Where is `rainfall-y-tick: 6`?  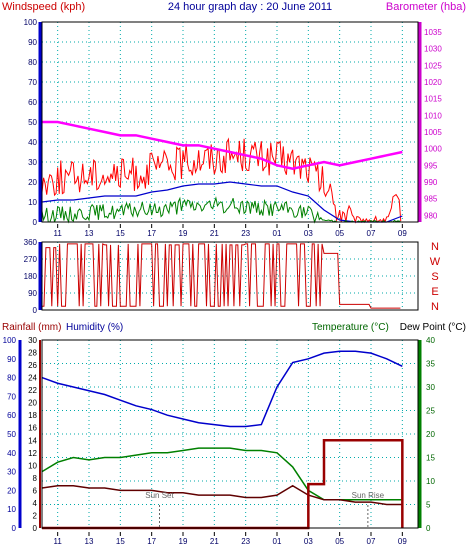 rainfall-y-tick: 6 is located at coordinates (35, 490).